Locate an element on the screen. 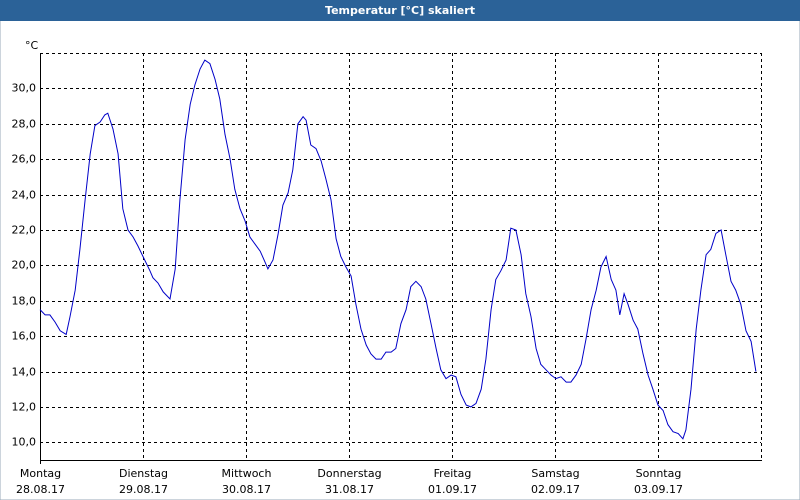  x-tick-label: Sonntag is located at coordinates (659, 473).